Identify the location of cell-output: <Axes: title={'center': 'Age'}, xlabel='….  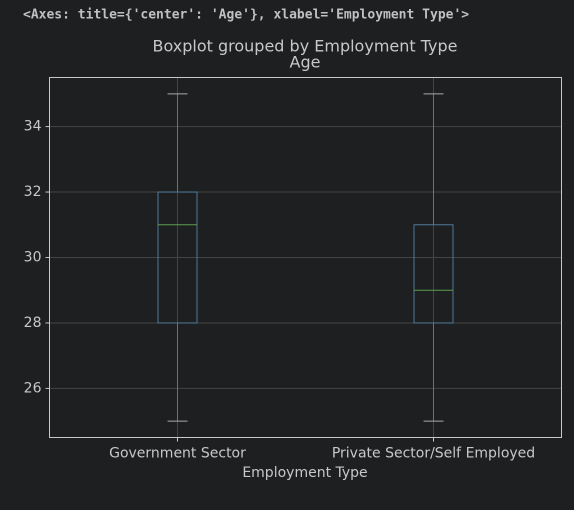
(246, 15).